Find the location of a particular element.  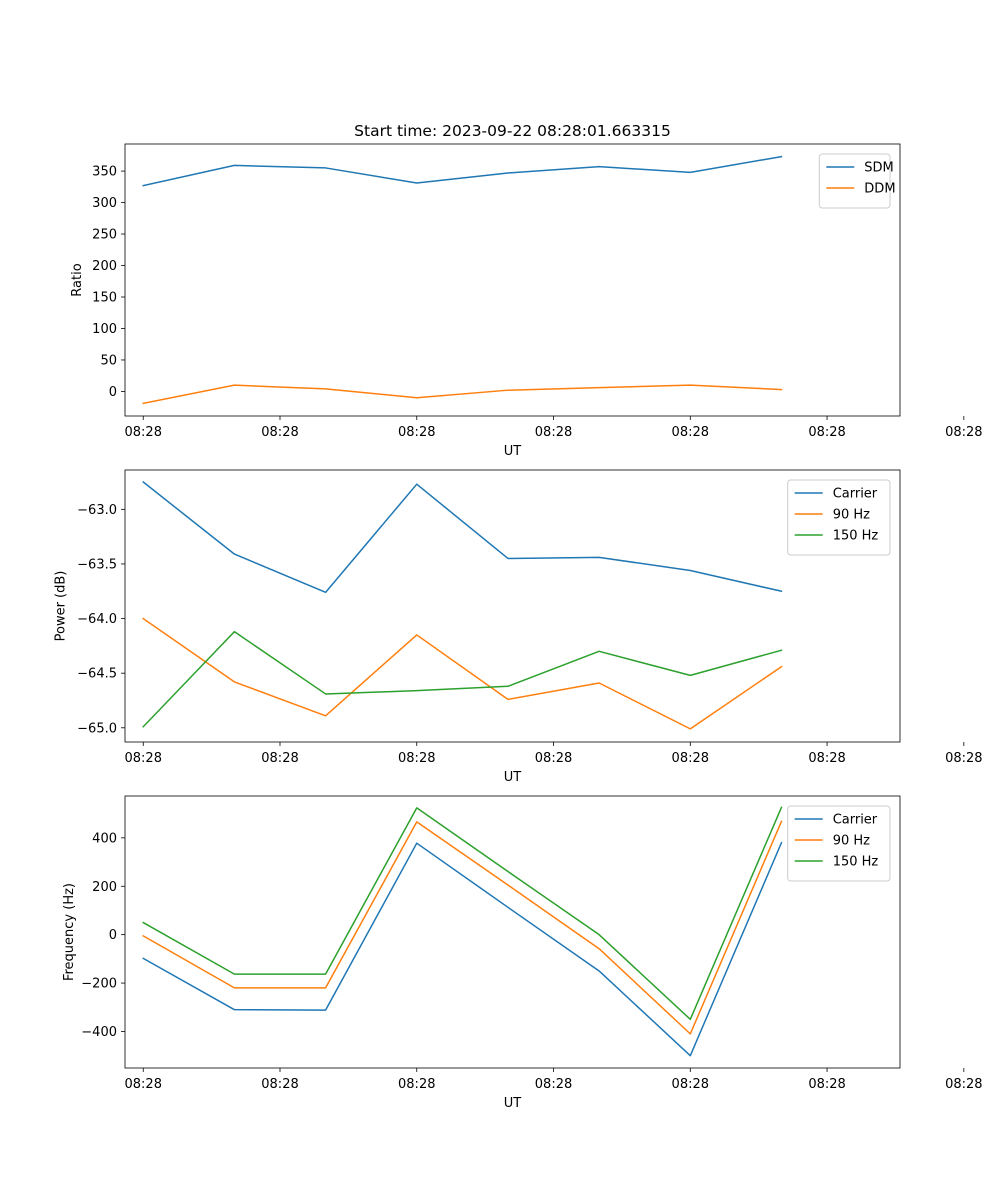

y-tick-label: −400 is located at coordinates (99, 1032).